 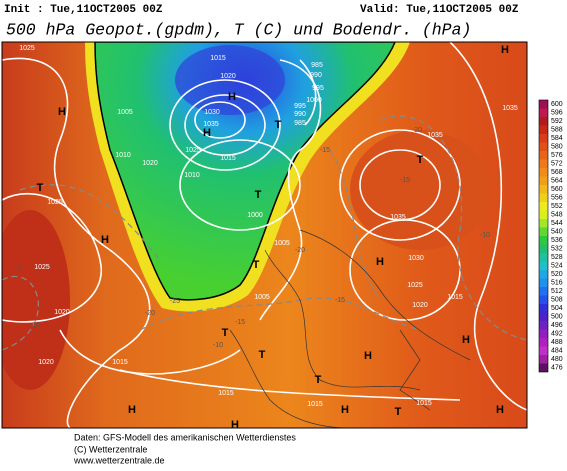 What do you see at coordinates (557, 104) in the screenshot?
I see `colorbar-label: 600` at bounding box center [557, 104].